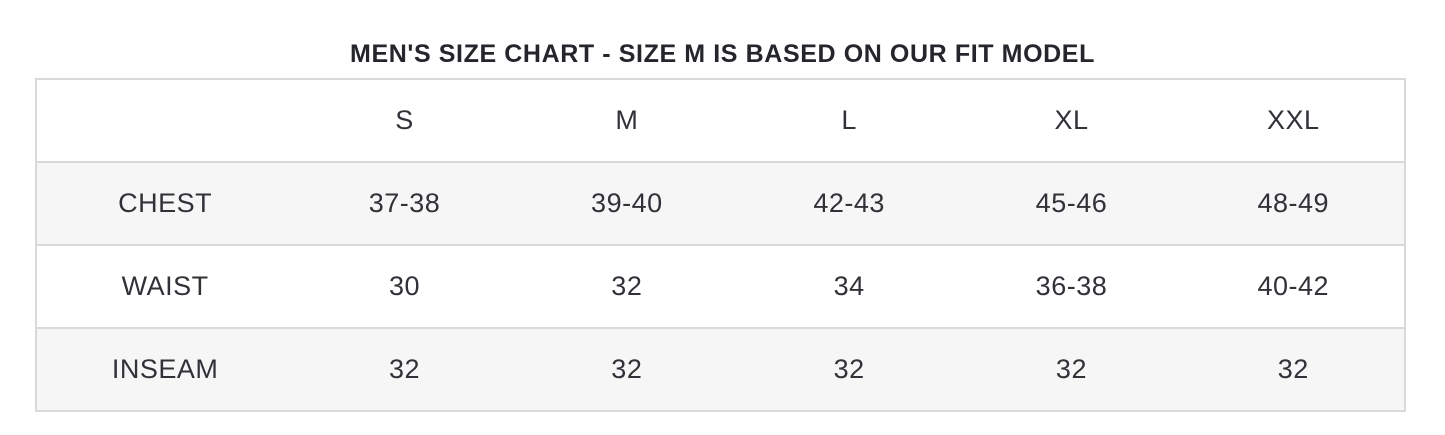 The image size is (1445, 435). What do you see at coordinates (165, 203) in the screenshot?
I see `row-label-cell: CHEST` at bounding box center [165, 203].